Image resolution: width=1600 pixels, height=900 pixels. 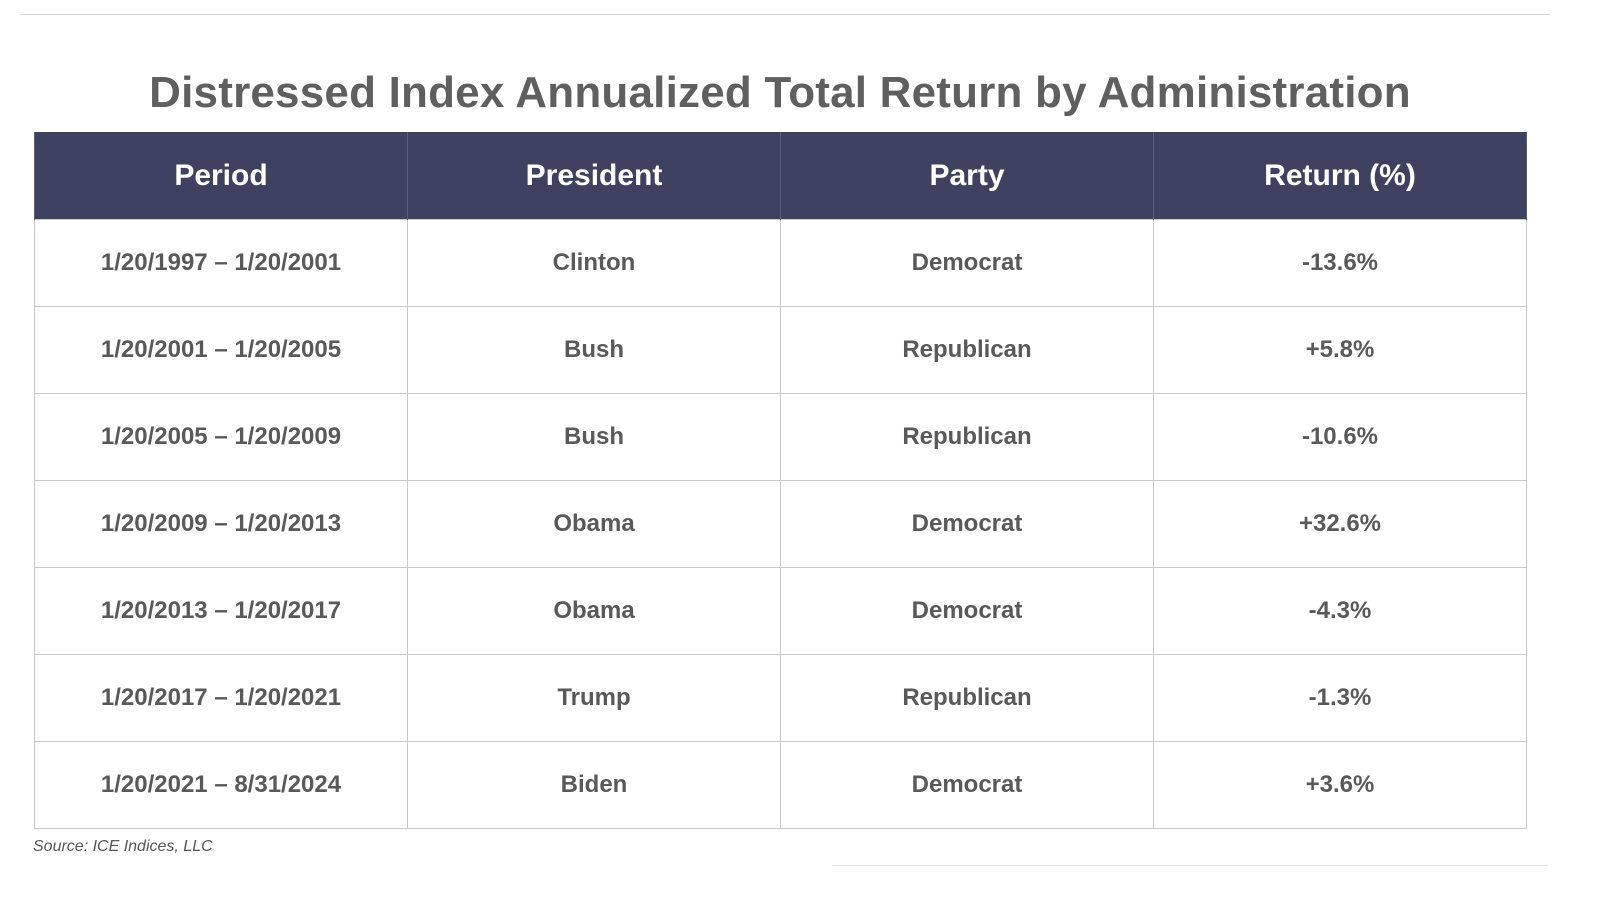 I want to click on period-cell: 1/20/2001 – 1/20/2005, so click(x=221, y=350).